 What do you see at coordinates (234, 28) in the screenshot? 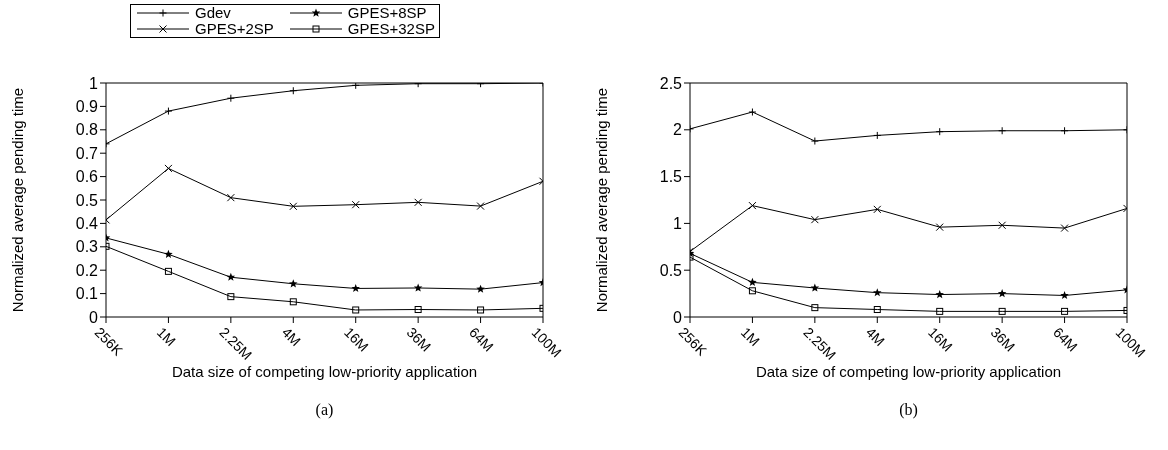
I see `legend-label: GPES+2SP` at bounding box center [234, 28].